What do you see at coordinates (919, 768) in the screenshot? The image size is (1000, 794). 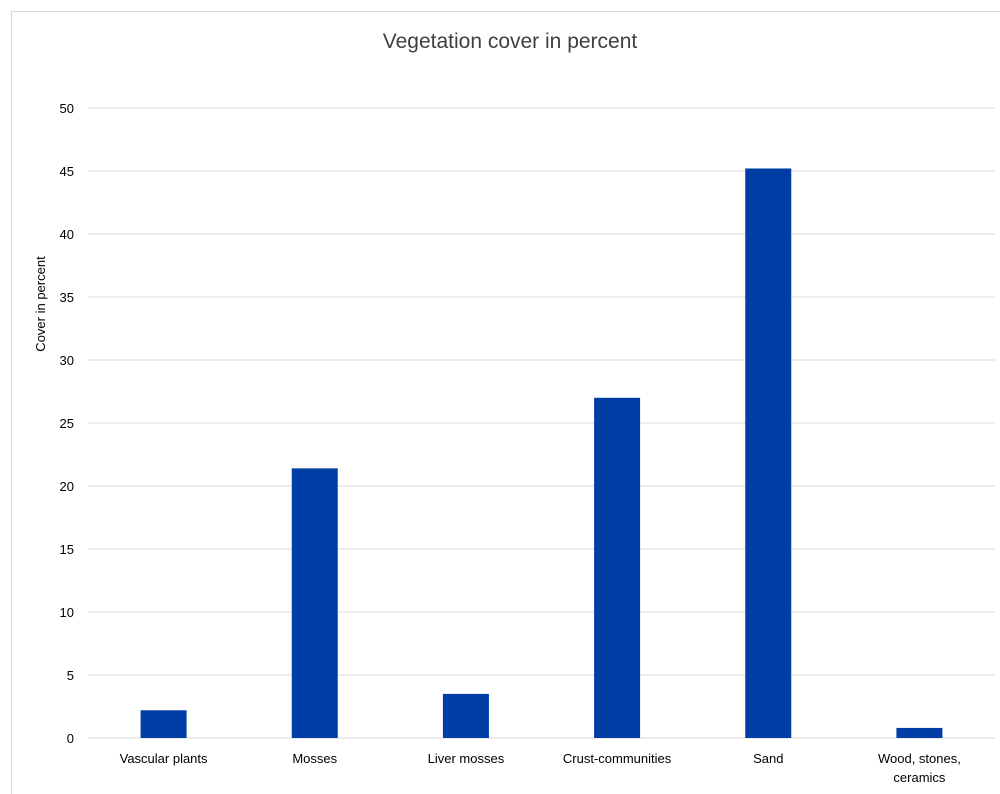 I see `x-tick-label: Wood, stones, ceramics` at bounding box center [919, 768].